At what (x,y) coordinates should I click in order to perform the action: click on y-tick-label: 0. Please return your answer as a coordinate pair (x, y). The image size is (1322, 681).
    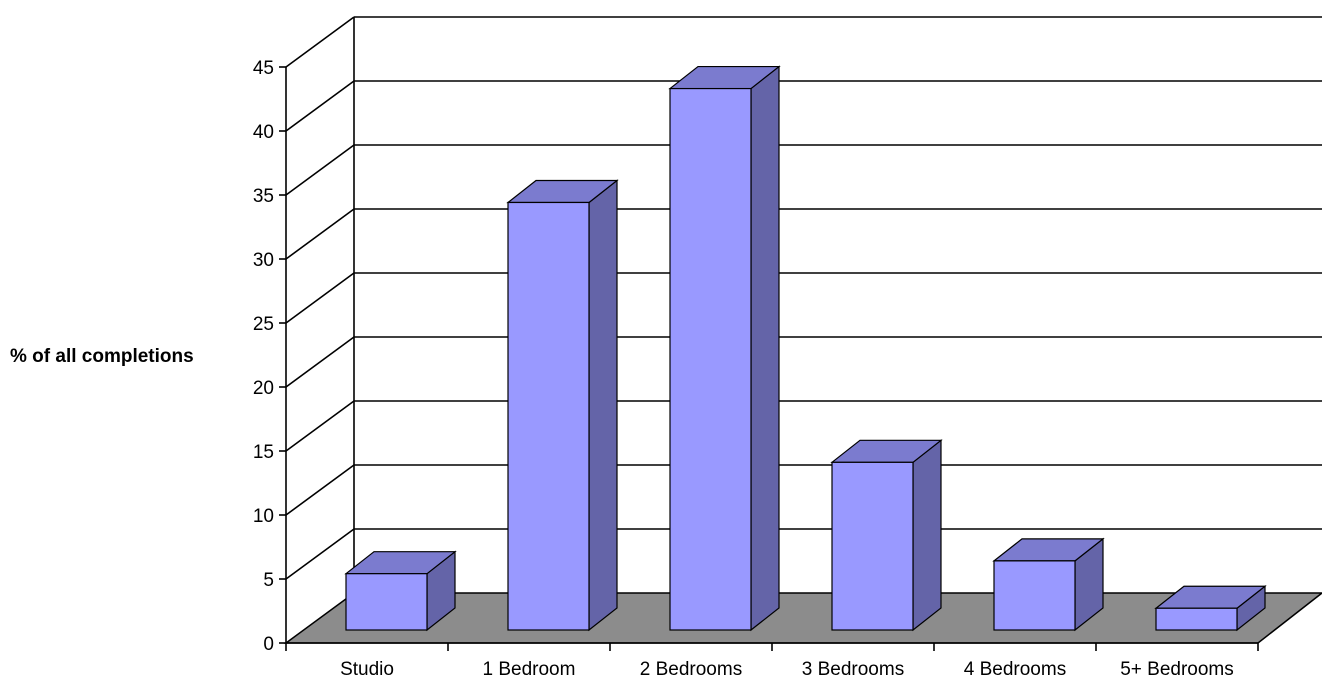
    Looking at the image, I should click on (268, 644).